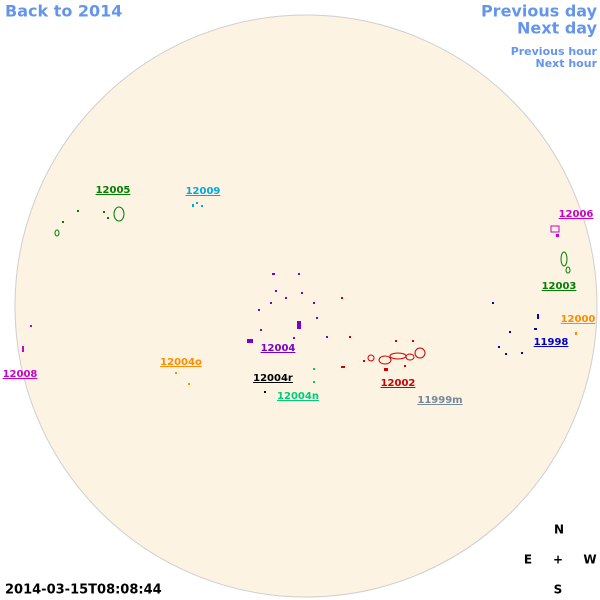 Image resolution: width=600 pixels, height=600 pixels. What do you see at coordinates (113, 190) in the screenshot?
I see `region-label: 12005` at bounding box center [113, 190].